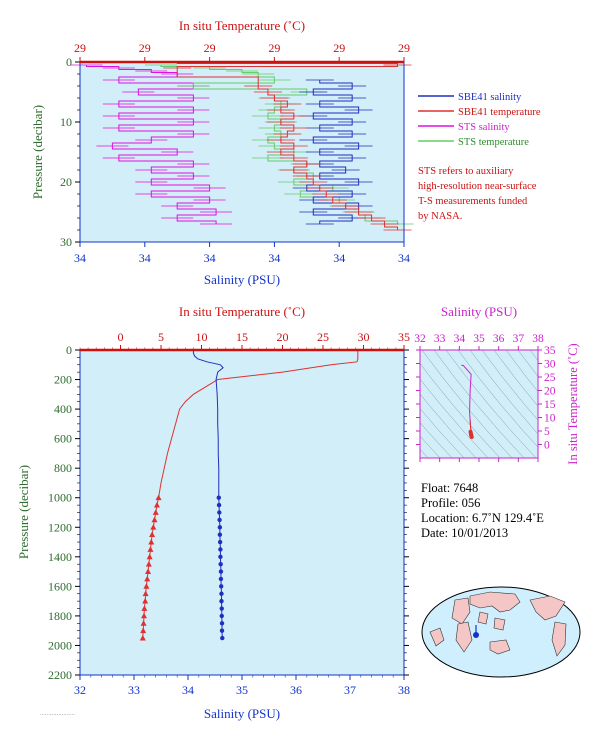  I want to click on full-profile-bottom-tick-label: 38, so click(404, 690).